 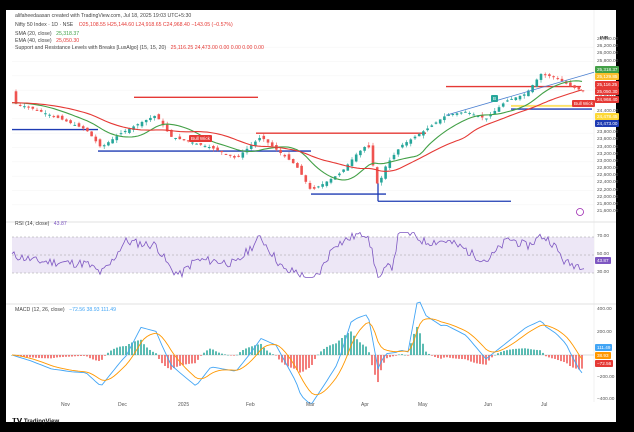 What do you see at coordinates (250, 405) in the screenshot?
I see `time-tick-label: Feb` at bounding box center [250, 405].